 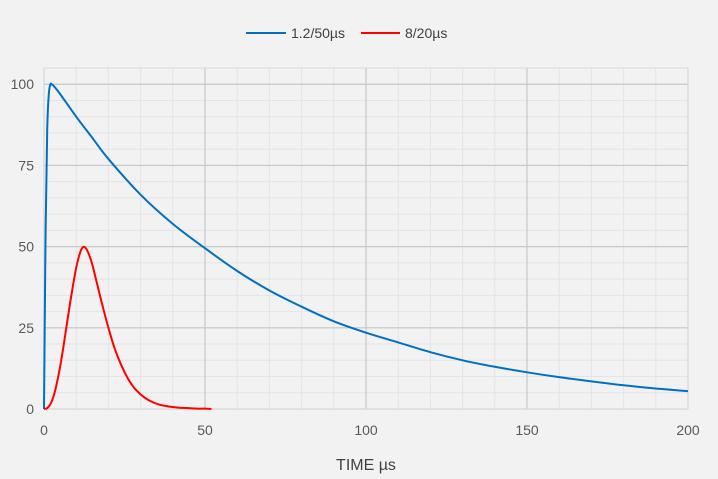 What do you see at coordinates (318, 33) in the screenshot?
I see `legend-label-0: 1.2/50µs` at bounding box center [318, 33].